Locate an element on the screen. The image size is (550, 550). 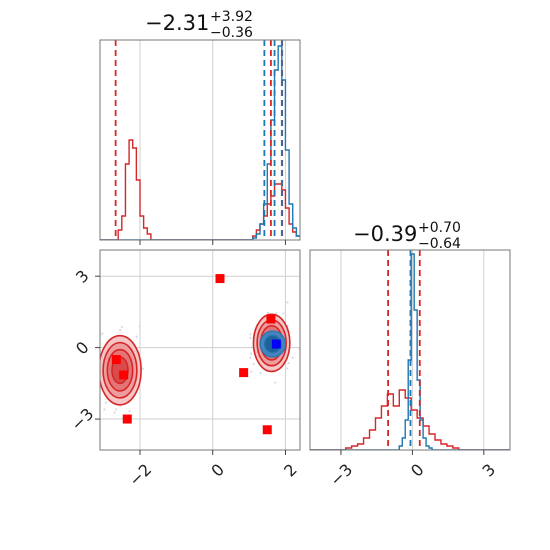
tl-histogram-red is located at coordinates (200, 189).